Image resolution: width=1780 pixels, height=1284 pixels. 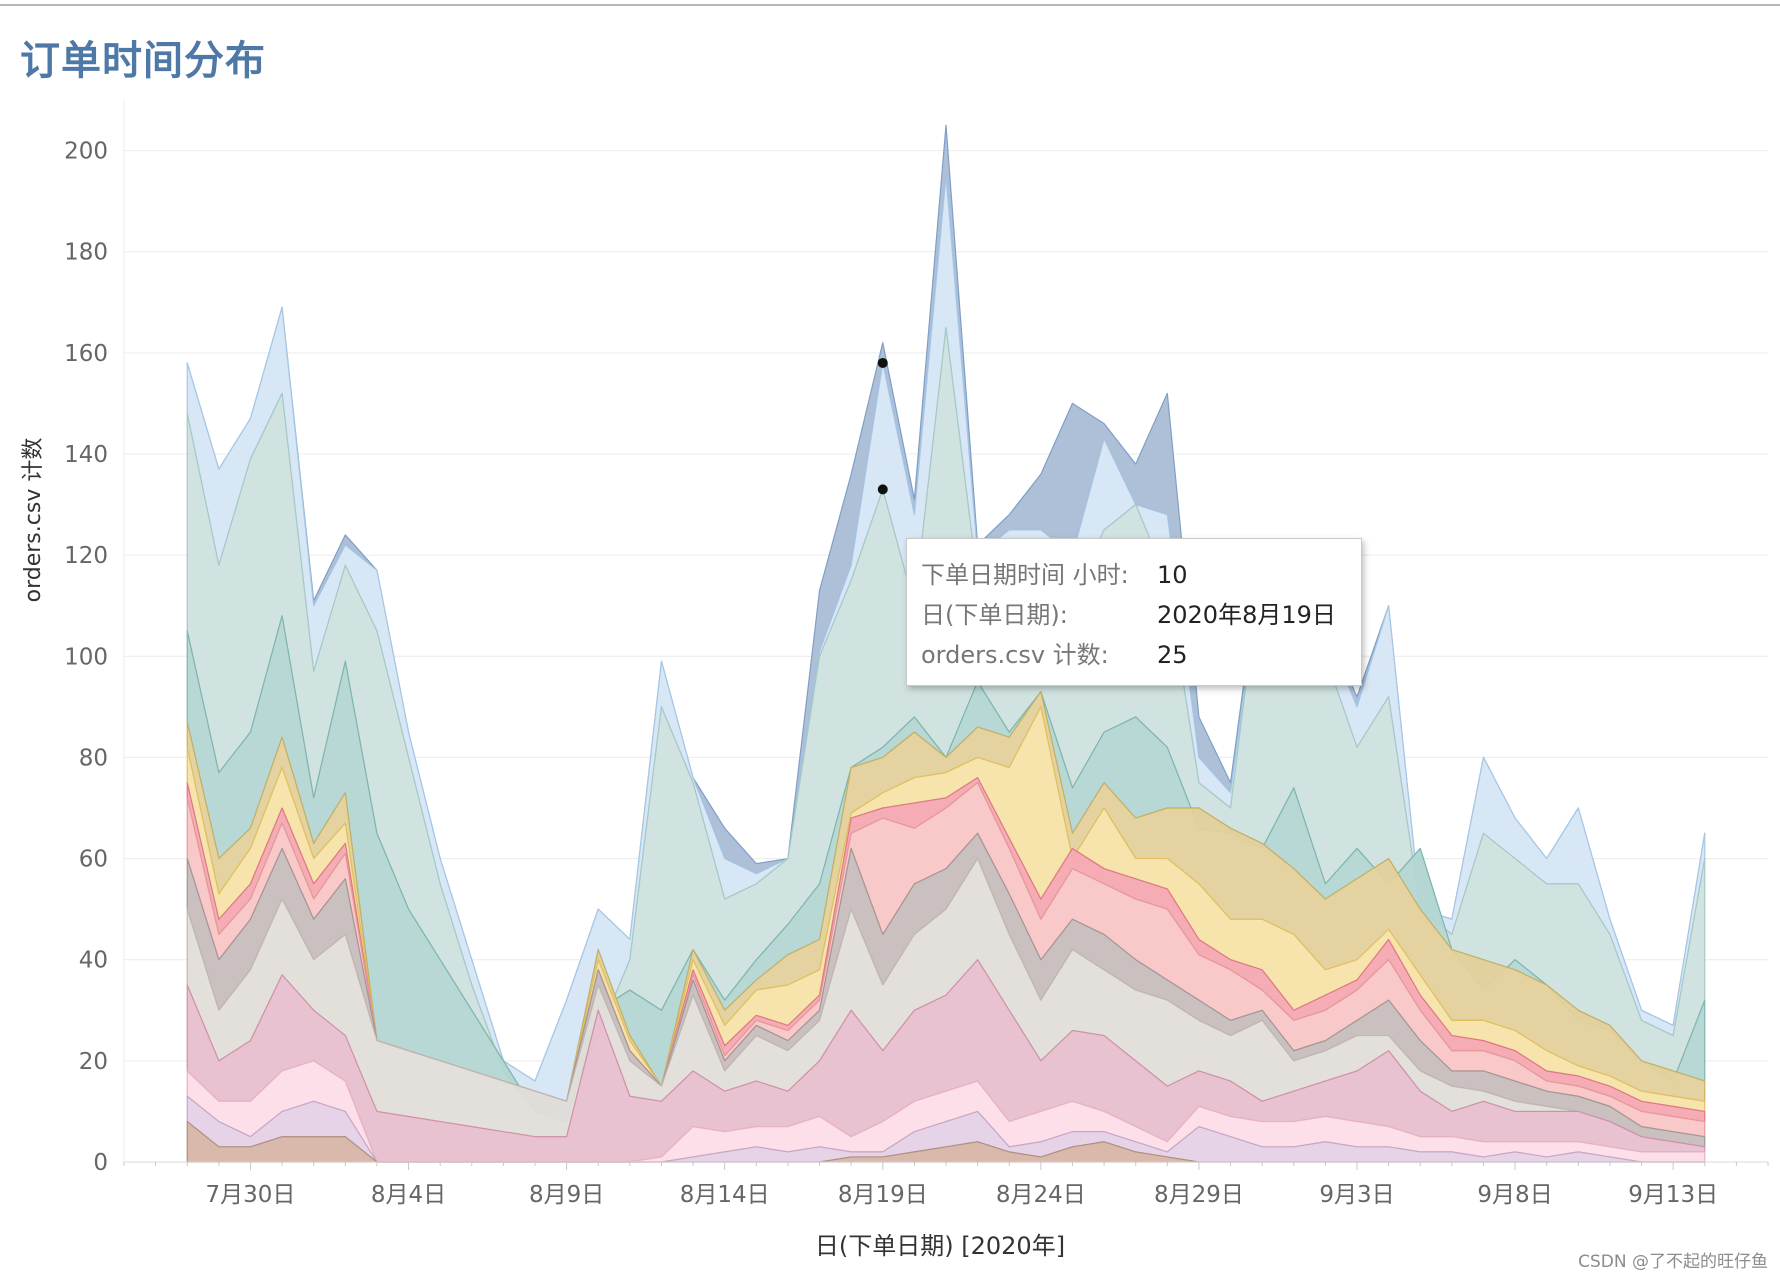 I want to click on y-tick-label: 80, so click(x=93, y=758).